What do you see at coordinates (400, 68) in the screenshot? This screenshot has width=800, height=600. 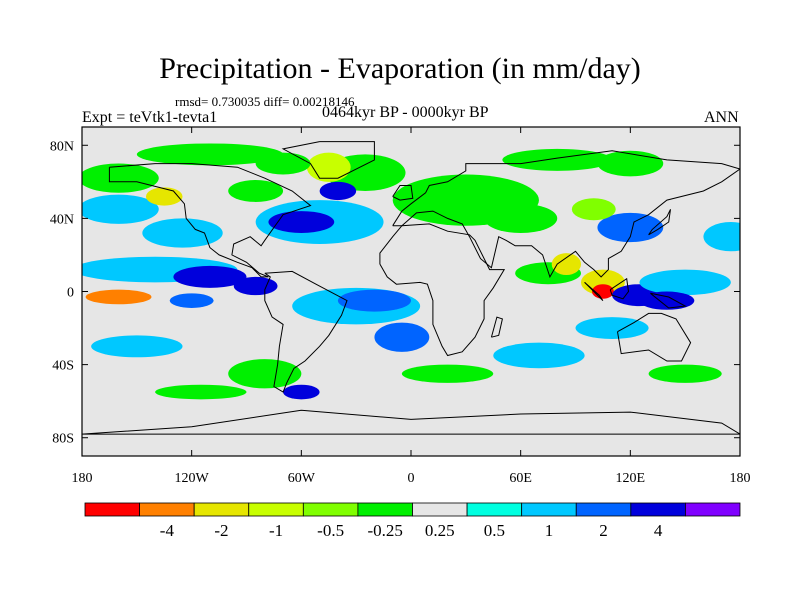 I see `figure-title: Precipitation - Evaporation (in mm/day)` at bounding box center [400, 68].